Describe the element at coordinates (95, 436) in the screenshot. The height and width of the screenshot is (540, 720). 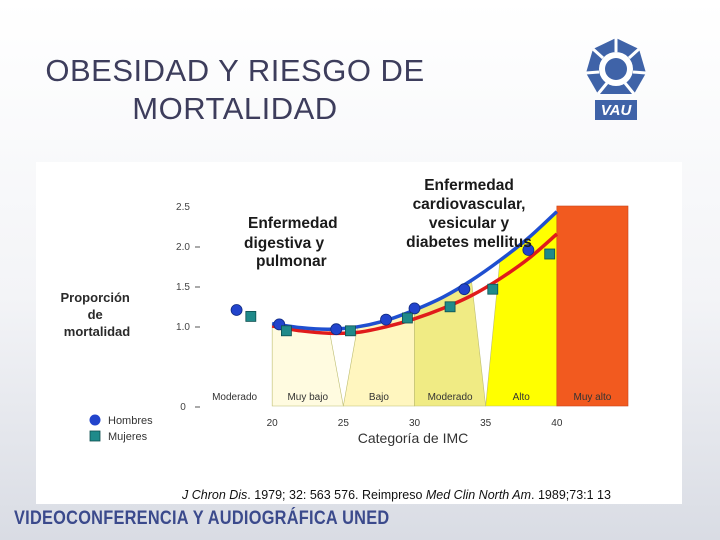
I see `legend-marker-mujeres` at that location.